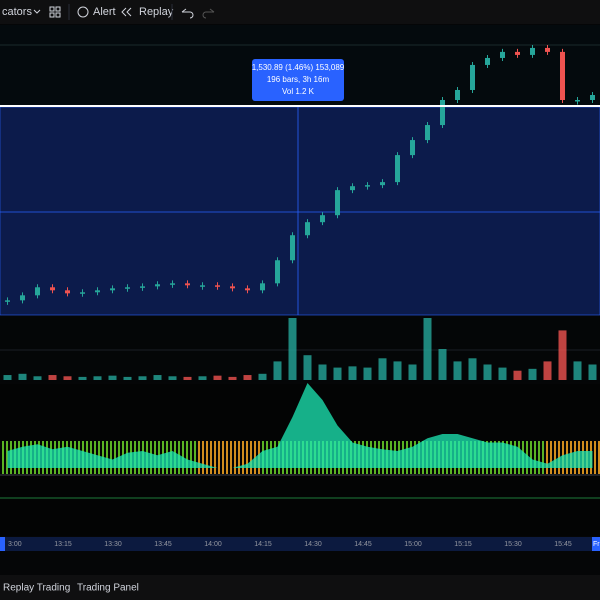 This screenshot has height=600, width=600. What do you see at coordinates (463, 544) in the screenshot?
I see `time-label: 15:15` at bounding box center [463, 544].